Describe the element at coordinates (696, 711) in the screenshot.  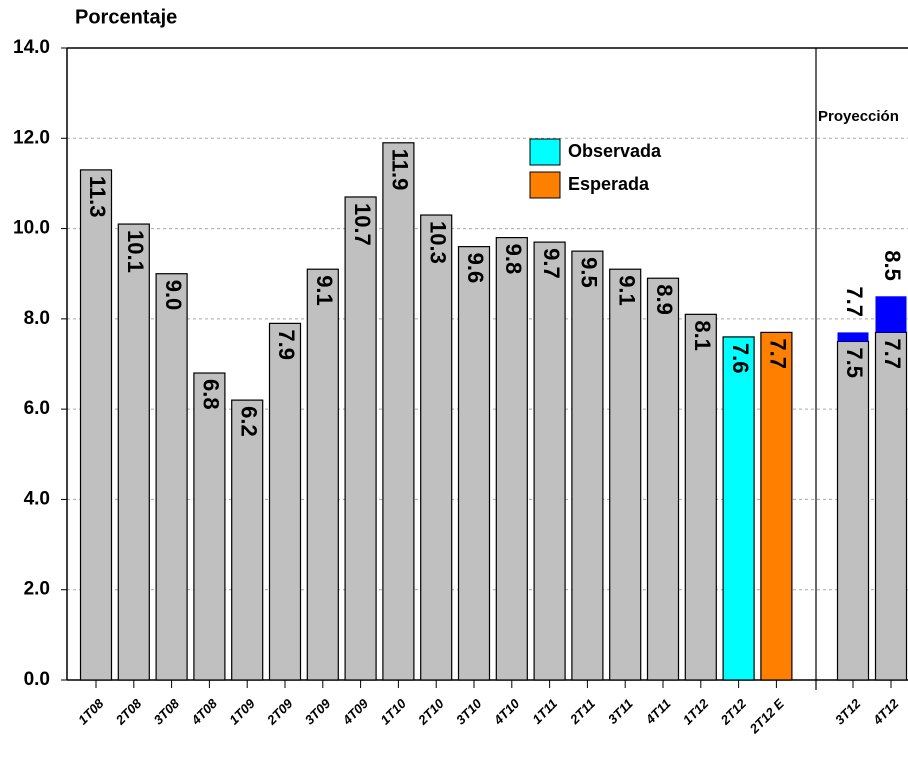
I see `x-tick-label: 1T12` at that location.